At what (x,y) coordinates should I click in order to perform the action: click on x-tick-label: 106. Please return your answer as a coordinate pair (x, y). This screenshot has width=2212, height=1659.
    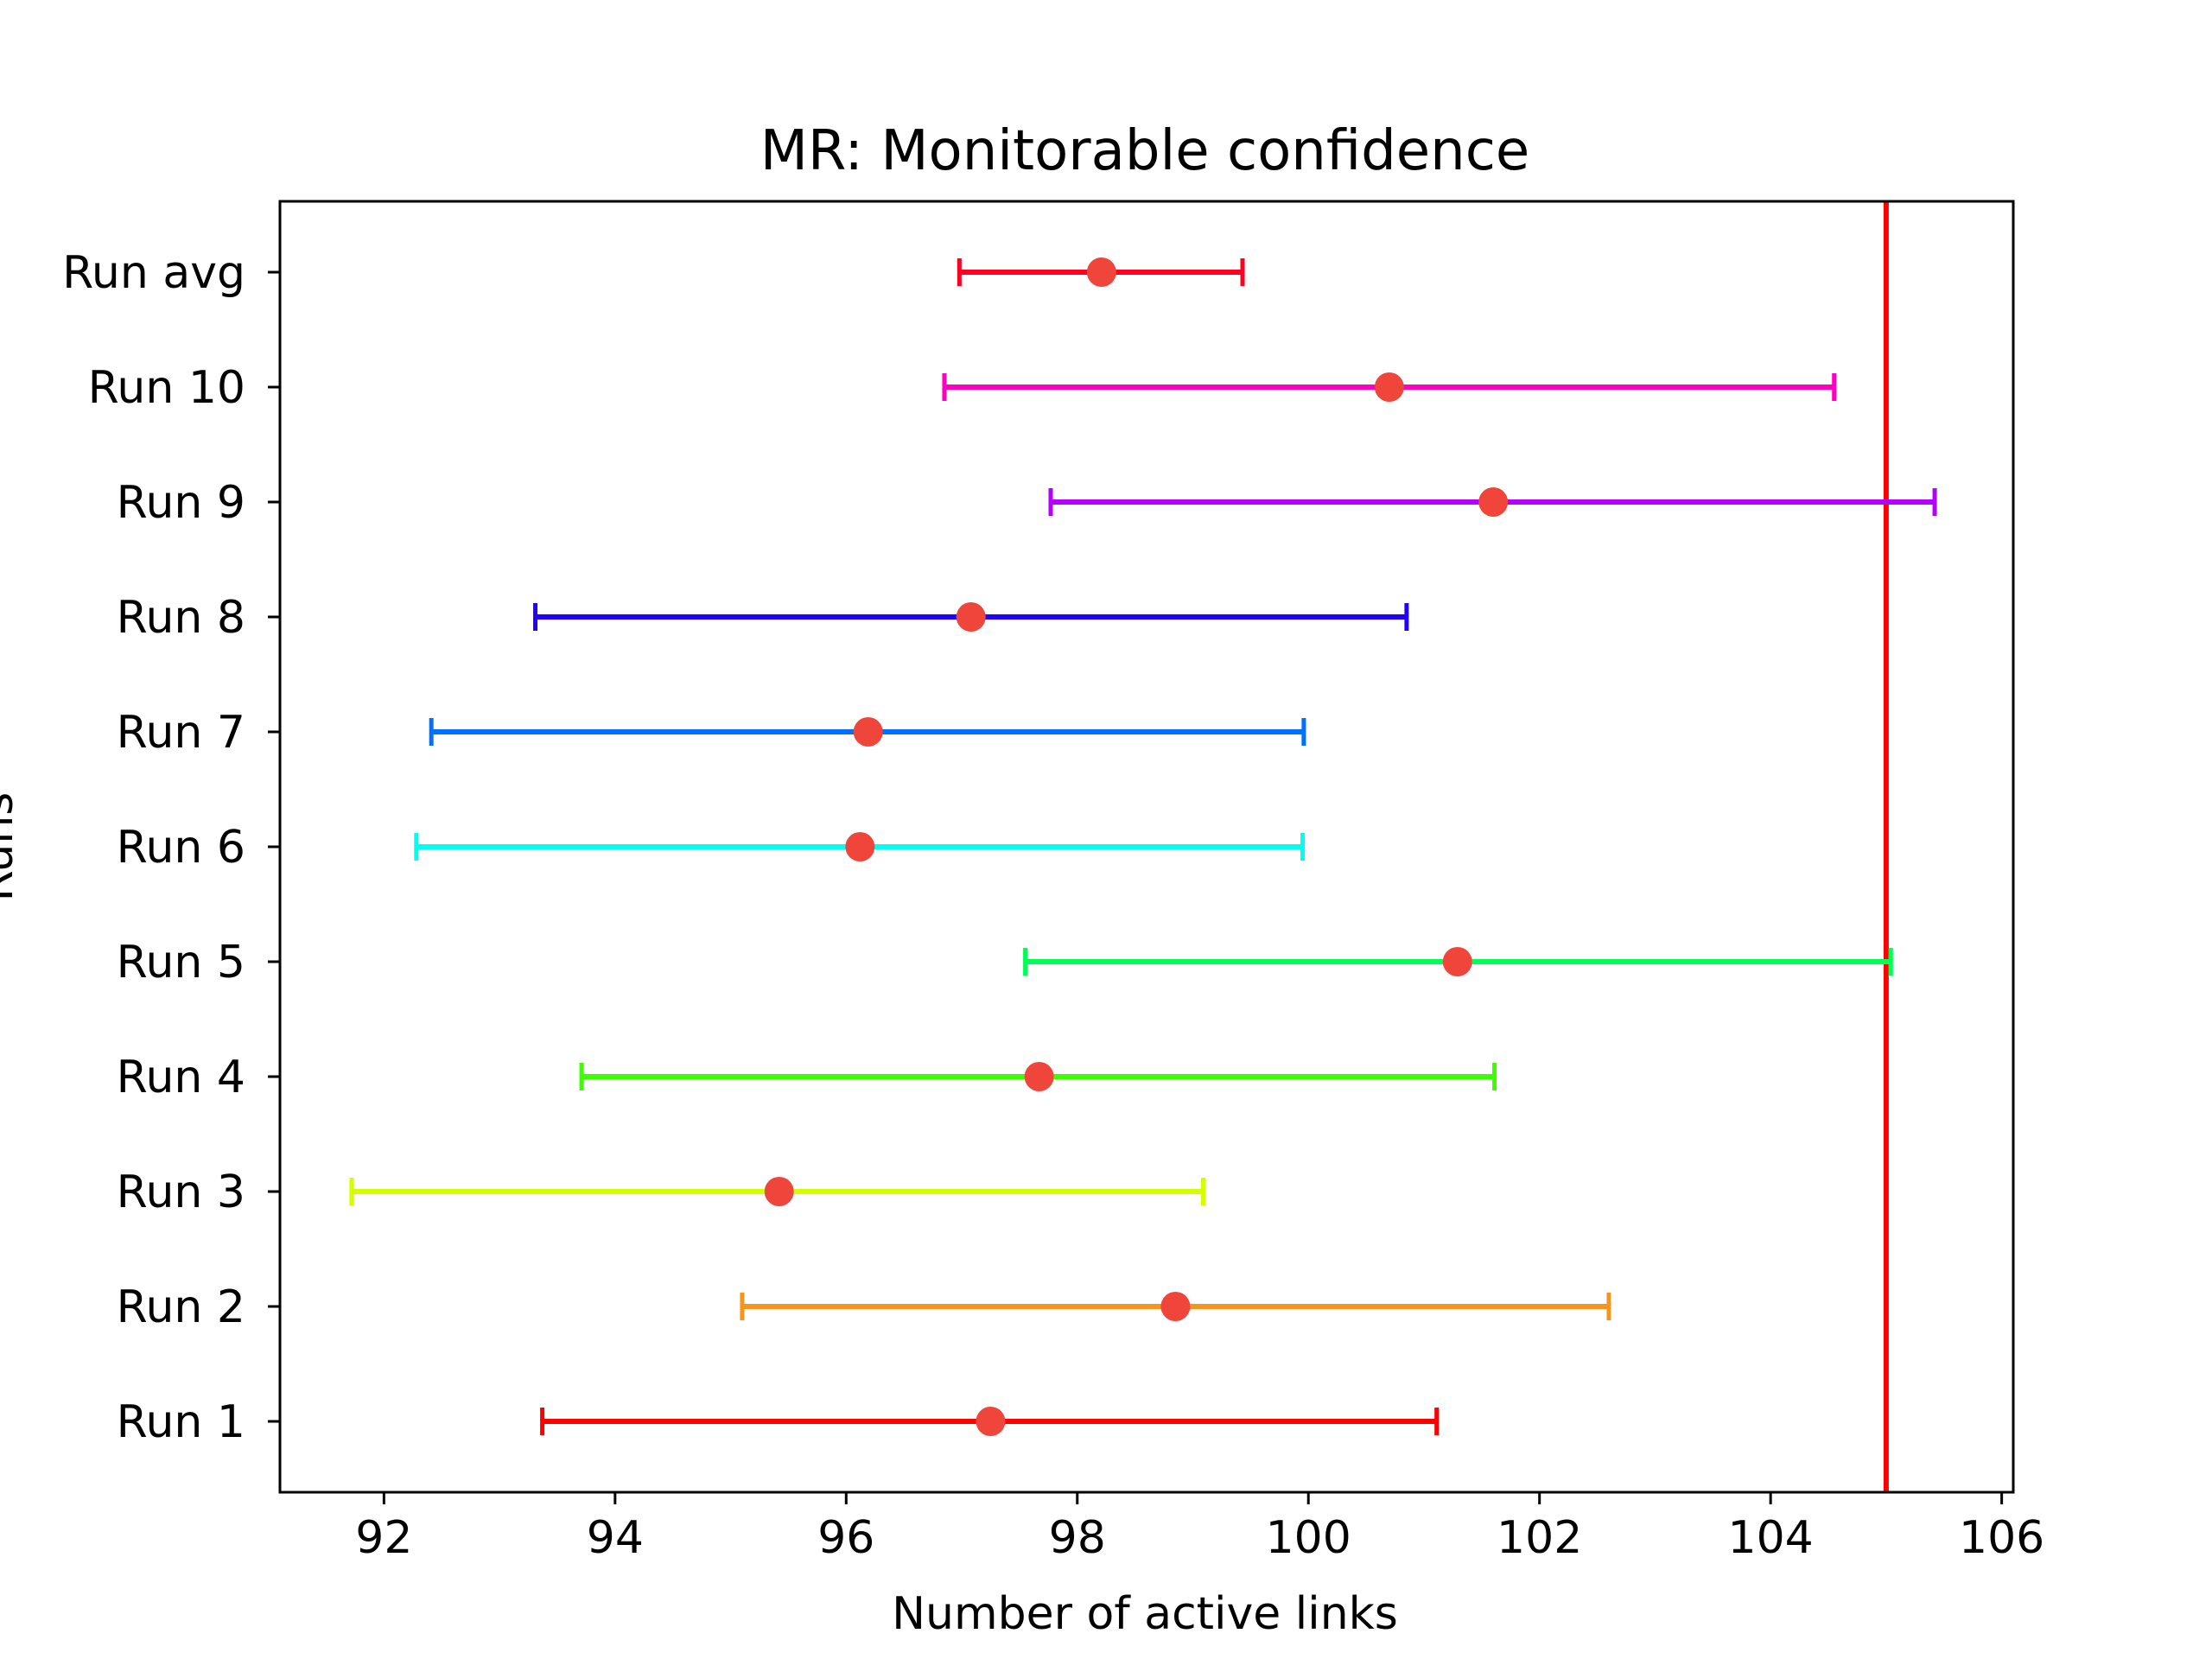
    Looking at the image, I should click on (2001, 1538).